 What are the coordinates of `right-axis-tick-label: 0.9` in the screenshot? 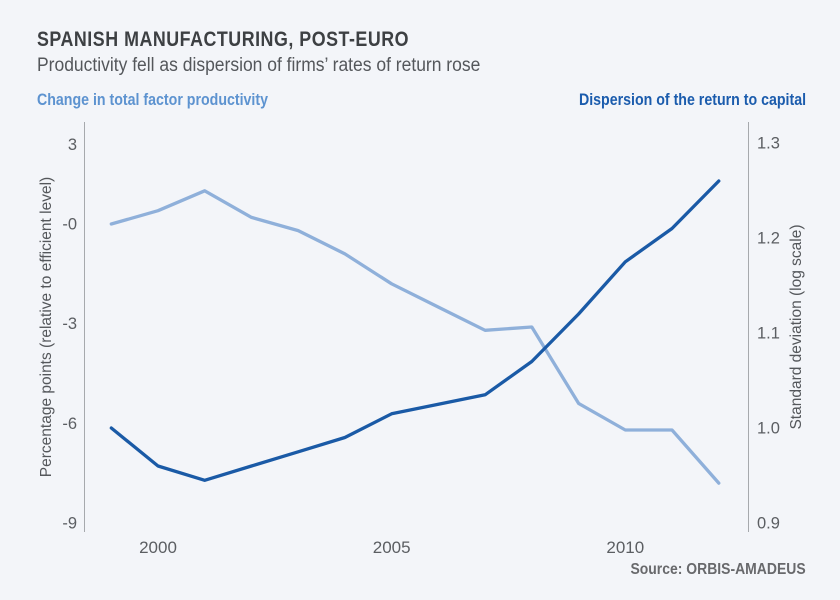 It's located at (768, 524).